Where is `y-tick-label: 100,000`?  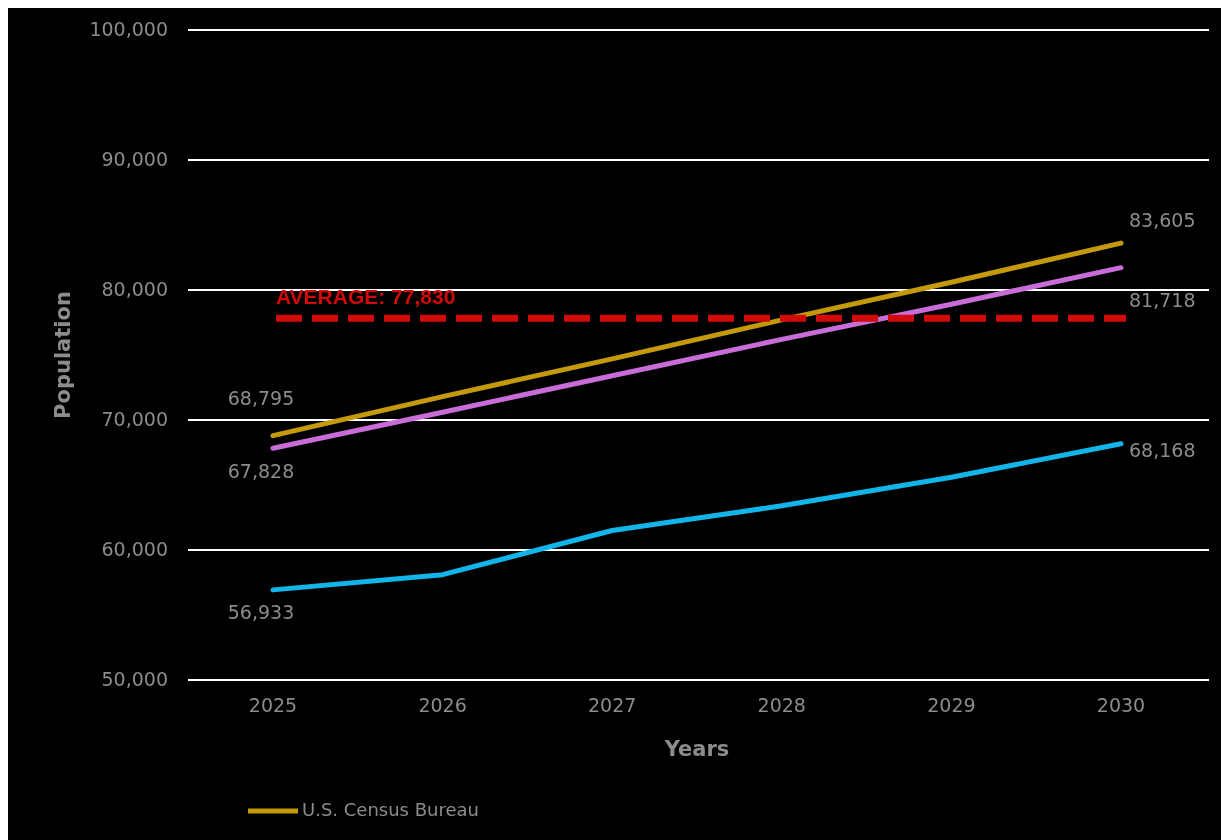
y-tick-label: 100,000 is located at coordinates (128, 28).